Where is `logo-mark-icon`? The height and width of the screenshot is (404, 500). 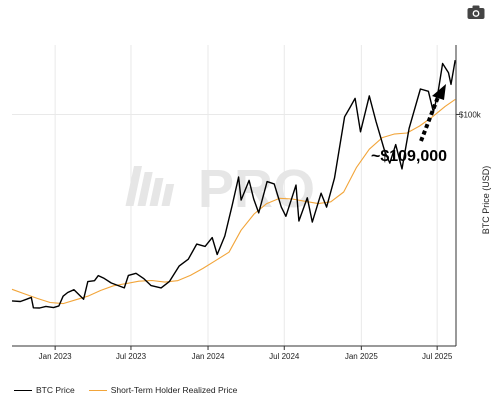
logo-mark-icon is located at coordinates (150, 186).